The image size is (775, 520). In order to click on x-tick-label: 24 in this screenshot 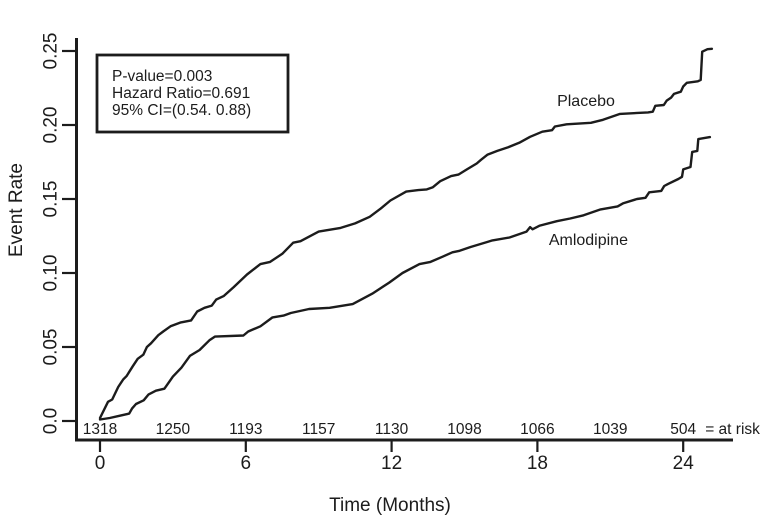, I will do `click(684, 463)`.